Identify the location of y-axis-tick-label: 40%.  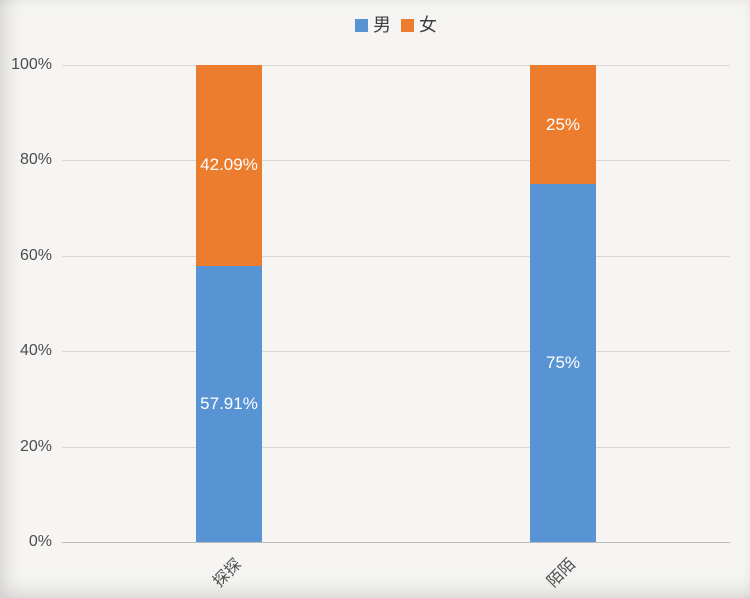
(35, 351).